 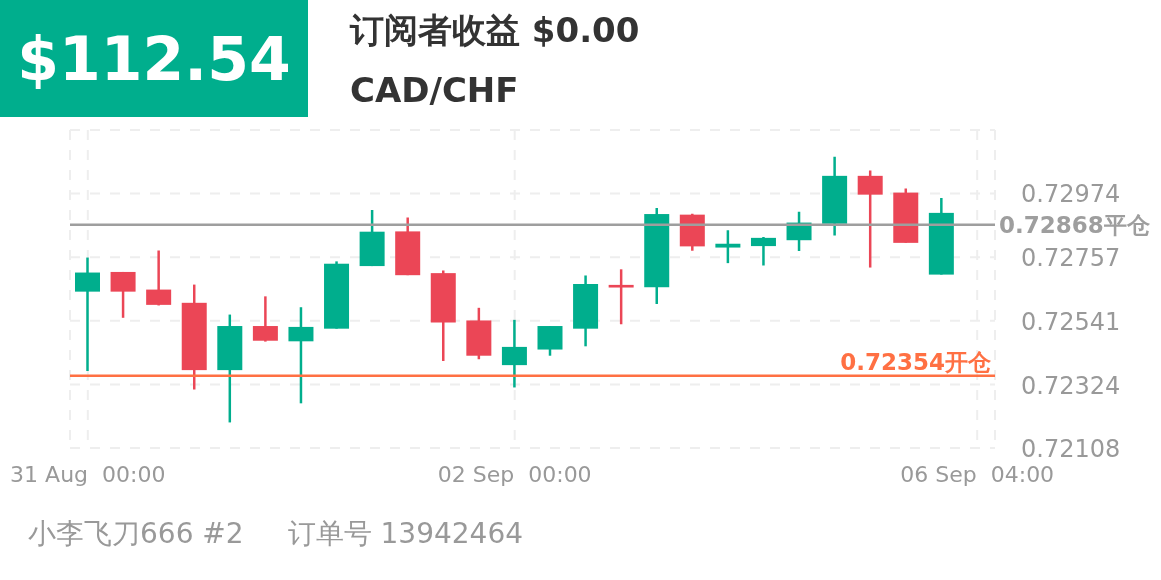 I want to click on chart-title: 订阅者收益 $0.00, so click(x=495, y=30).